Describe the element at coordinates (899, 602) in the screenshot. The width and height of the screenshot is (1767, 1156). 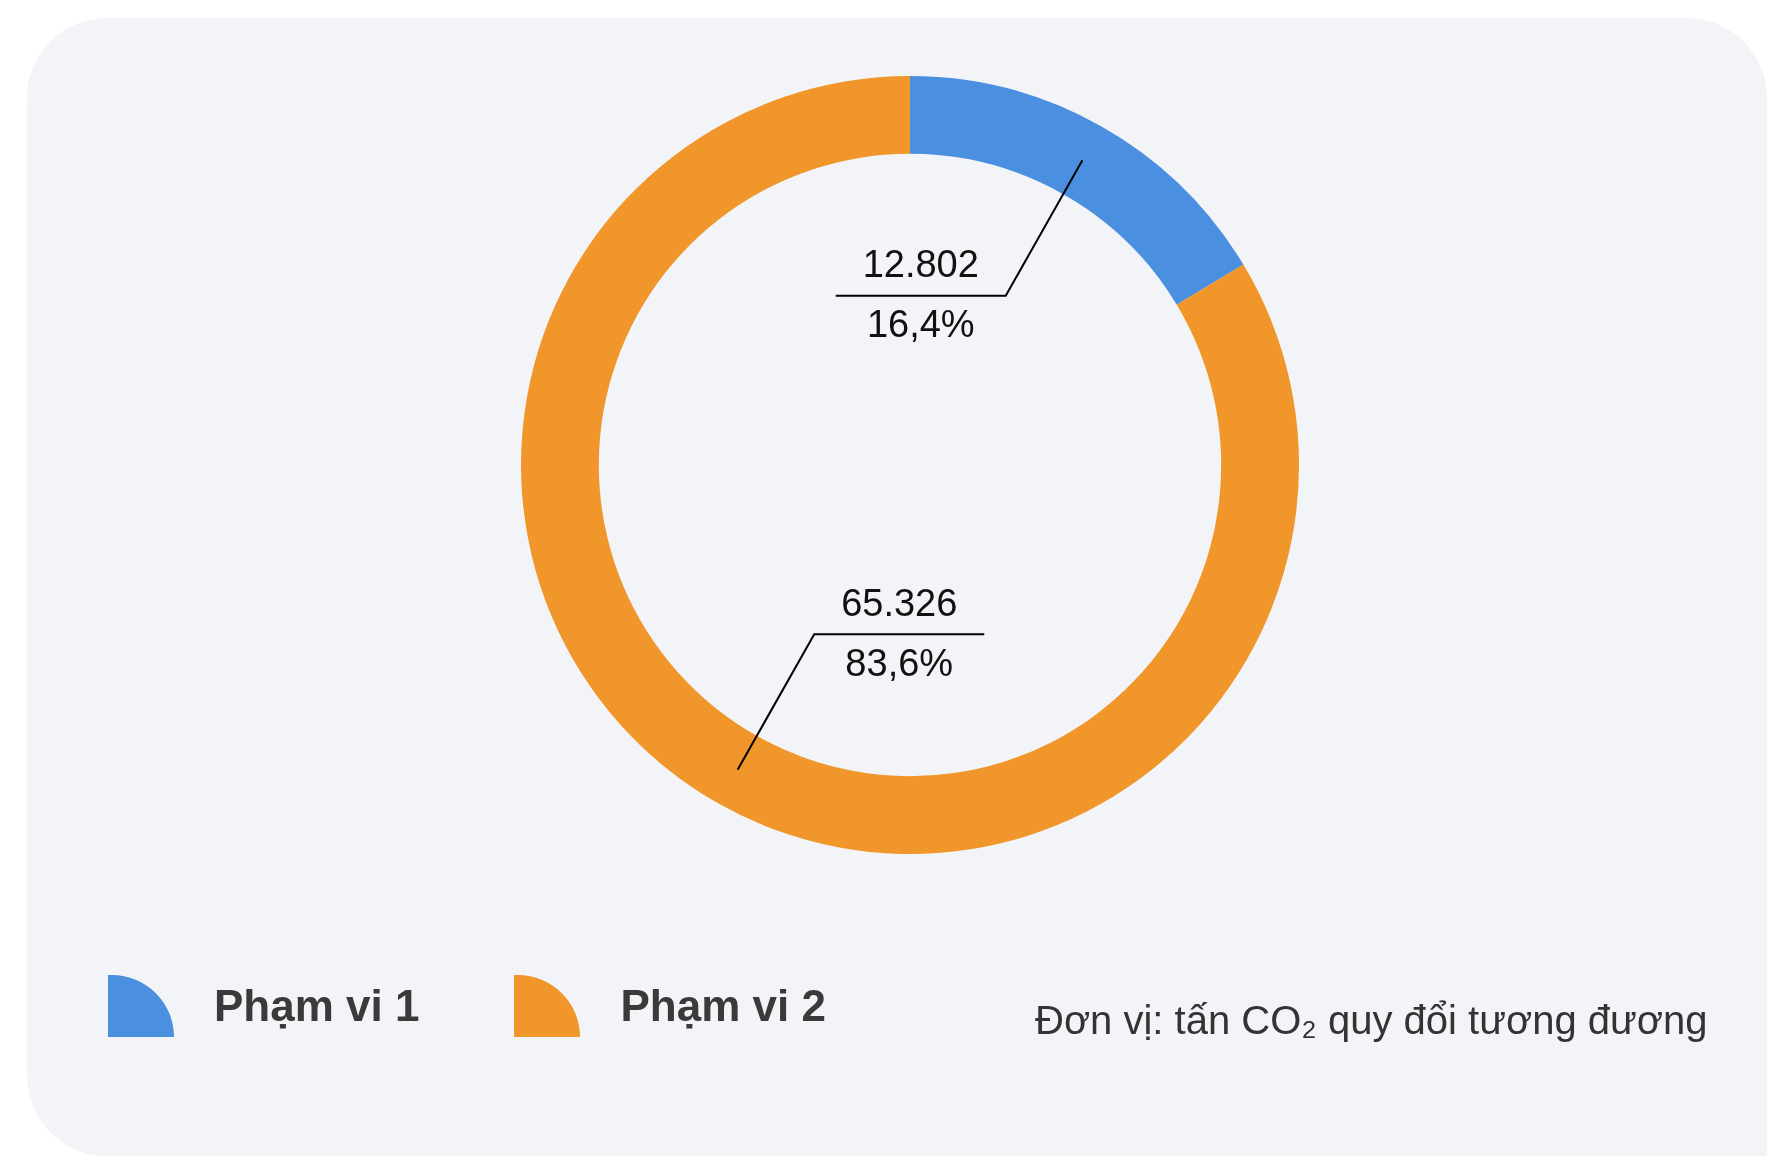
I see `data-label: 65.326` at that location.